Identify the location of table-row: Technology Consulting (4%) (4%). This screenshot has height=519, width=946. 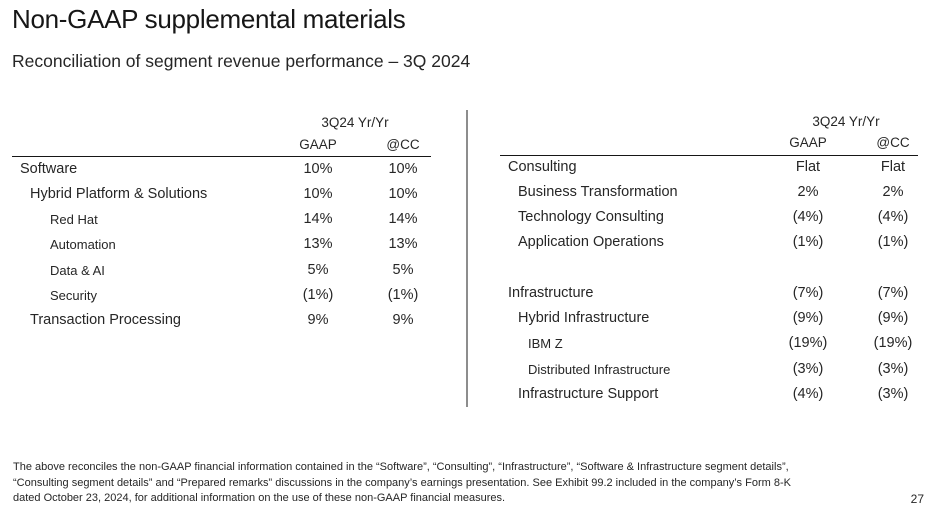
(710, 220).